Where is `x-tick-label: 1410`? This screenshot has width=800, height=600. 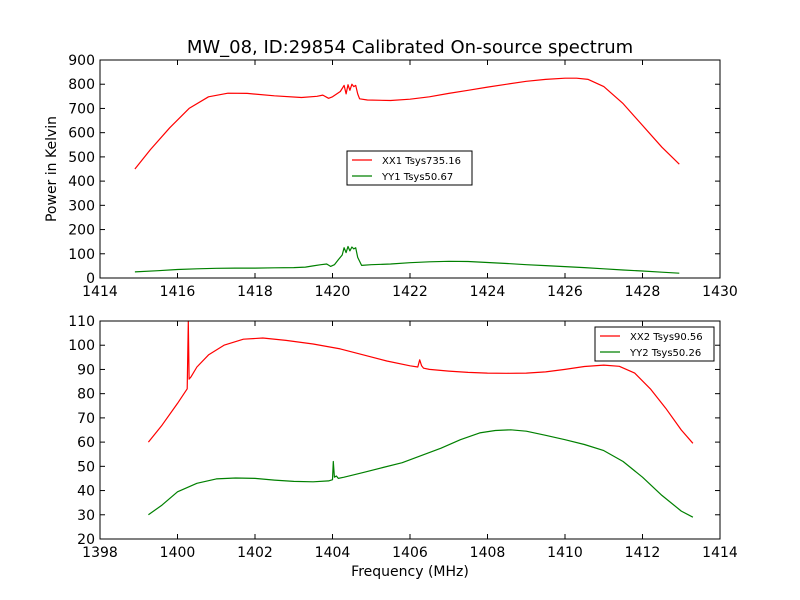
x-tick-label: 1410 is located at coordinates (565, 553).